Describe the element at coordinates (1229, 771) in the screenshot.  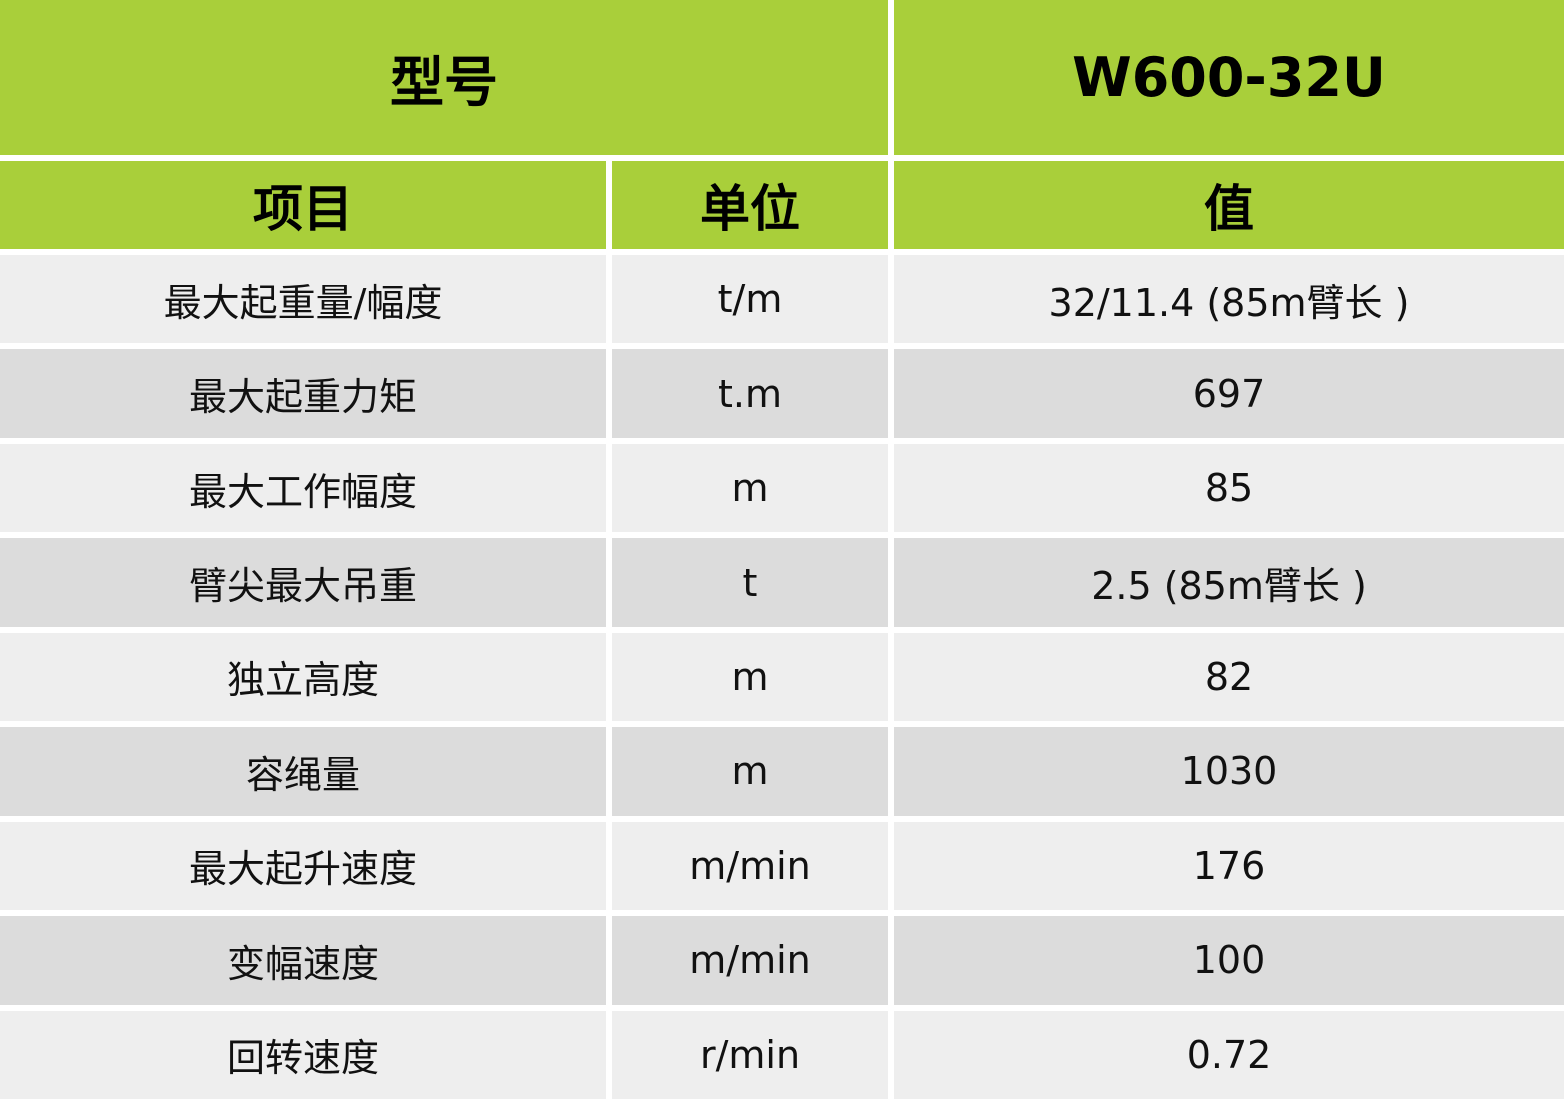
I see `table-cell-value: 1030` at that location.